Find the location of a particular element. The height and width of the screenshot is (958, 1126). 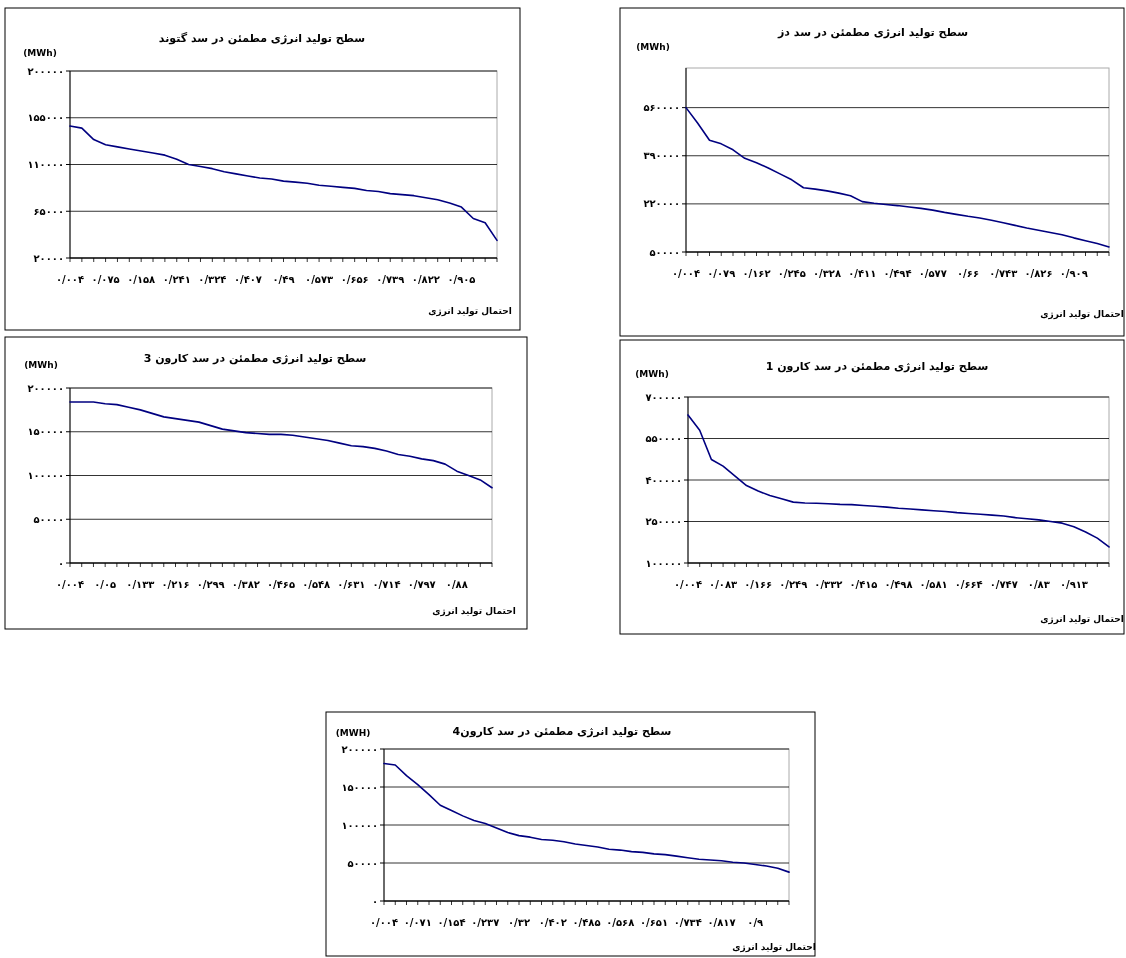

x-tick-label: ۰/۴۸۵ is located at coordinates (586, 922).